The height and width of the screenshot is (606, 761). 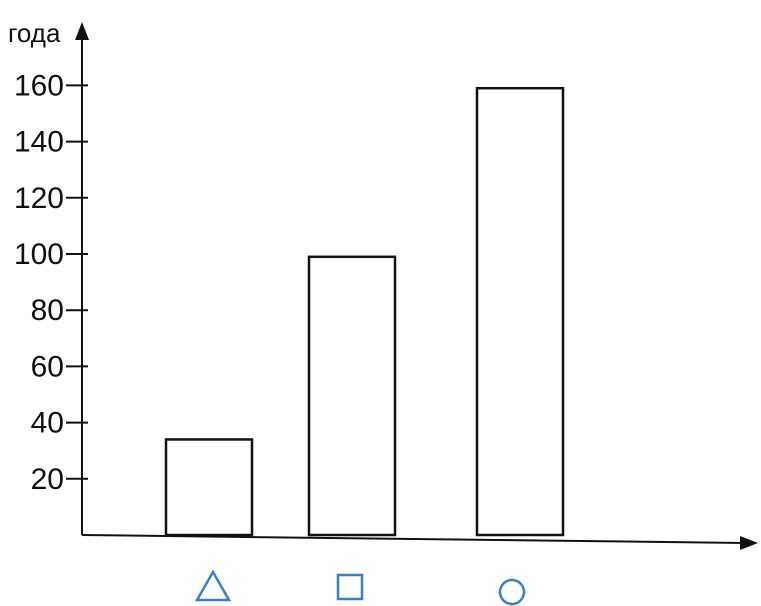 What do you see at coordinates (47, 366) in the screenshot?
I see `y-tick-label-60: 60` at bounding box center [47, 366].